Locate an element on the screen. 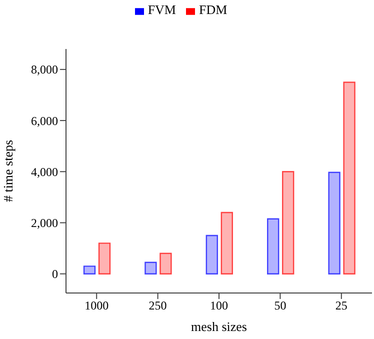 This screenshot has height=339, width=374. y-axis-title: # time steps is located at coordinates (8, 171).